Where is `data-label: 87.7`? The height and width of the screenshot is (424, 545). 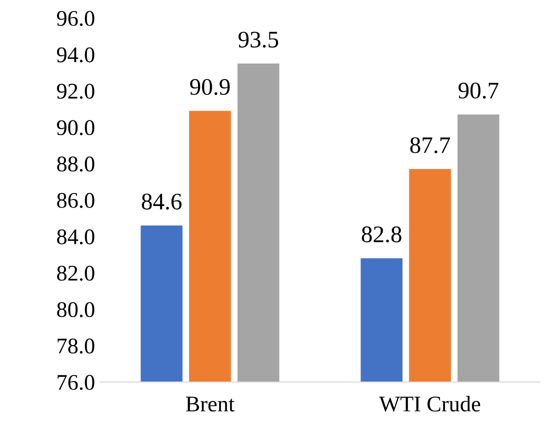 data-label: 87.7 is located at coordinates (430, 145).